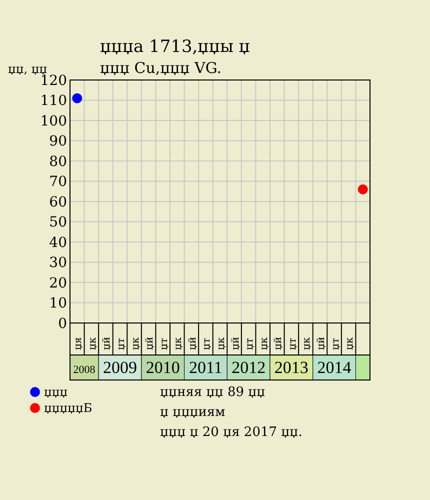  I want to click on text: 2008, so click(84, 370).